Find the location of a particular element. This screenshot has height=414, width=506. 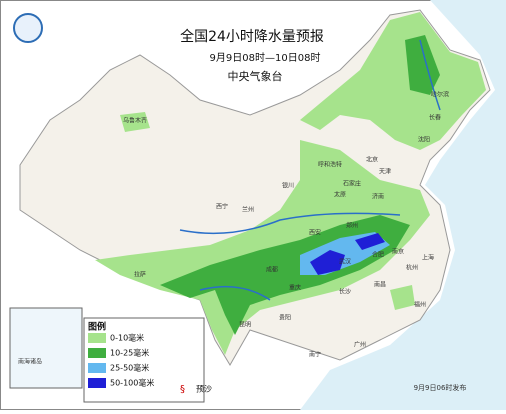

city: 济南 is located at coordinates (378, 197).